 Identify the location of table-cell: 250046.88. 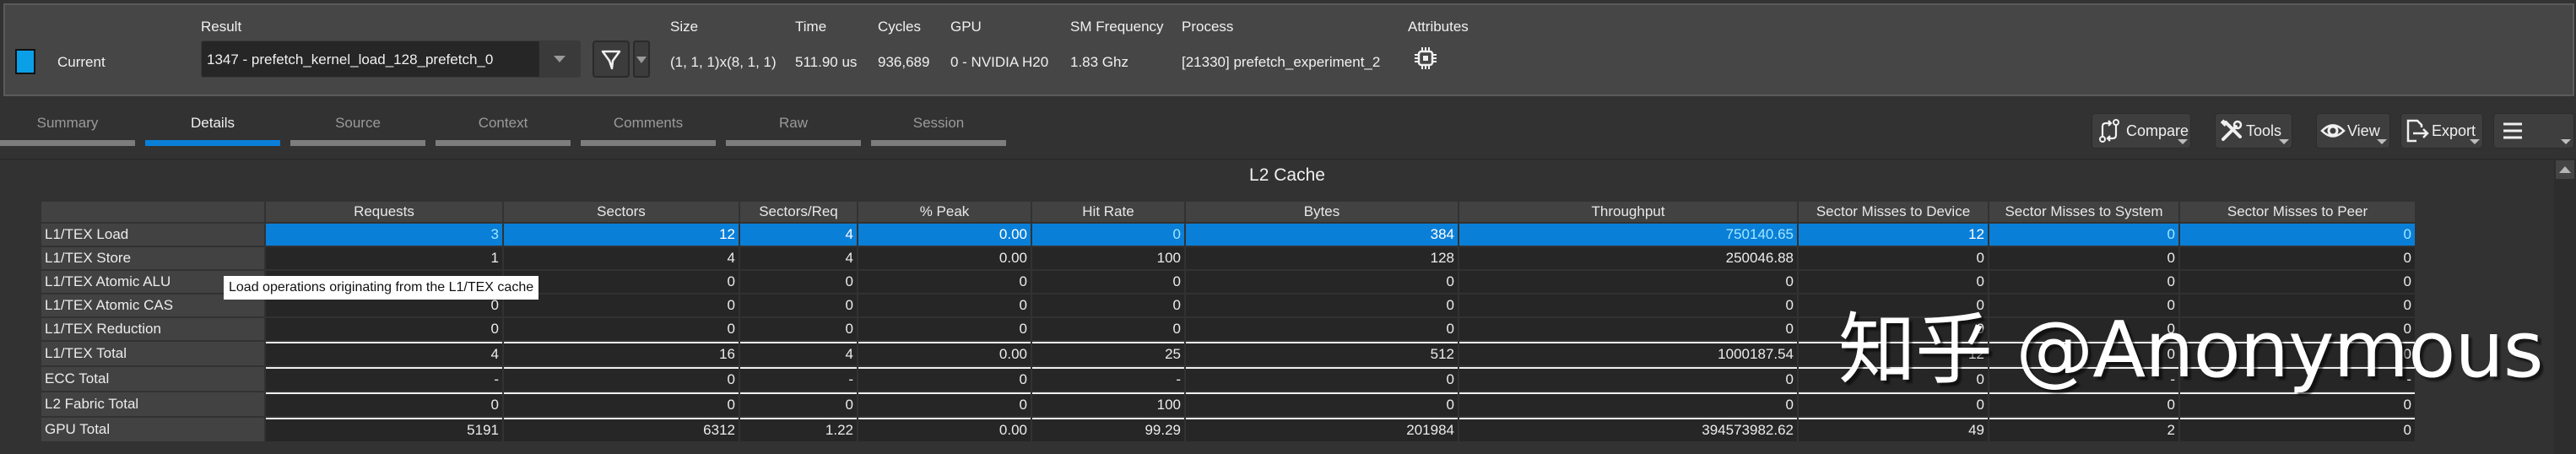
(1628, 258).